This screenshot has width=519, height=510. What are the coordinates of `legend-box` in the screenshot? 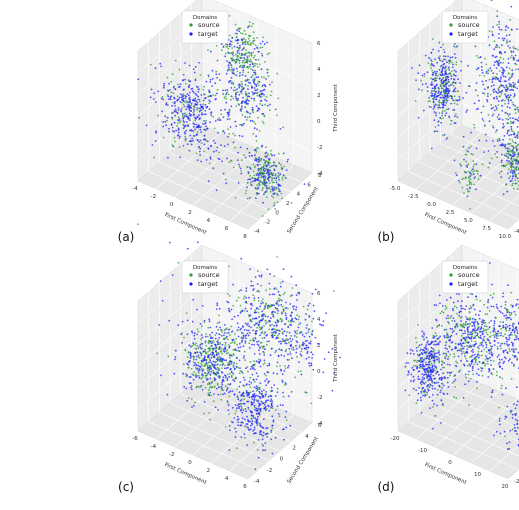 It's located at (465, 27).